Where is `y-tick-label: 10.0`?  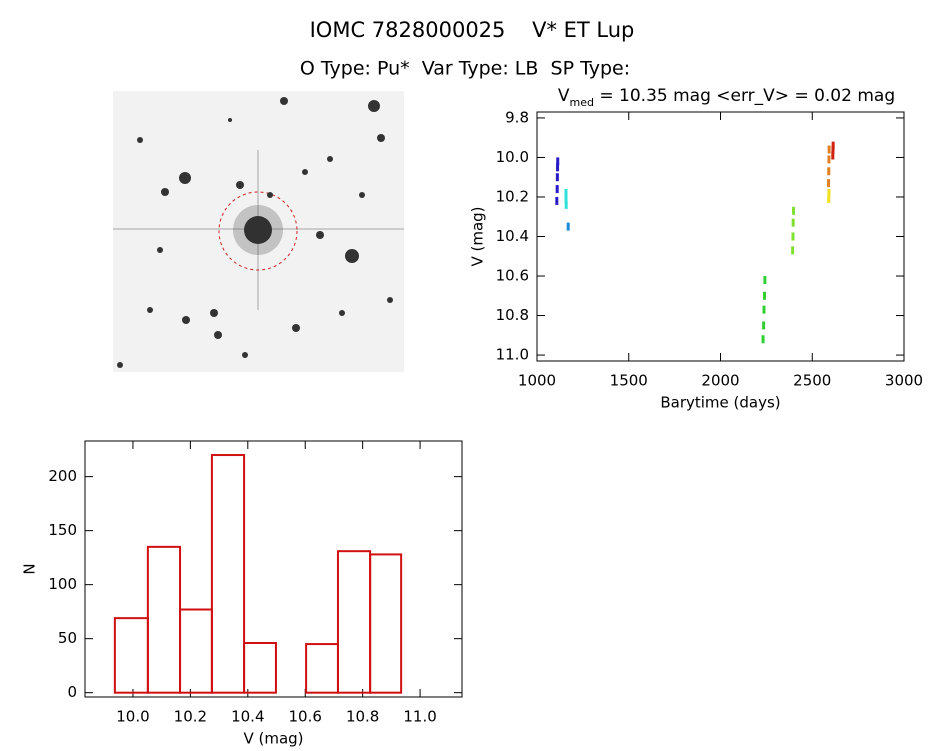 y-tick-label: 10.0 is located at coordinates (512, 157).